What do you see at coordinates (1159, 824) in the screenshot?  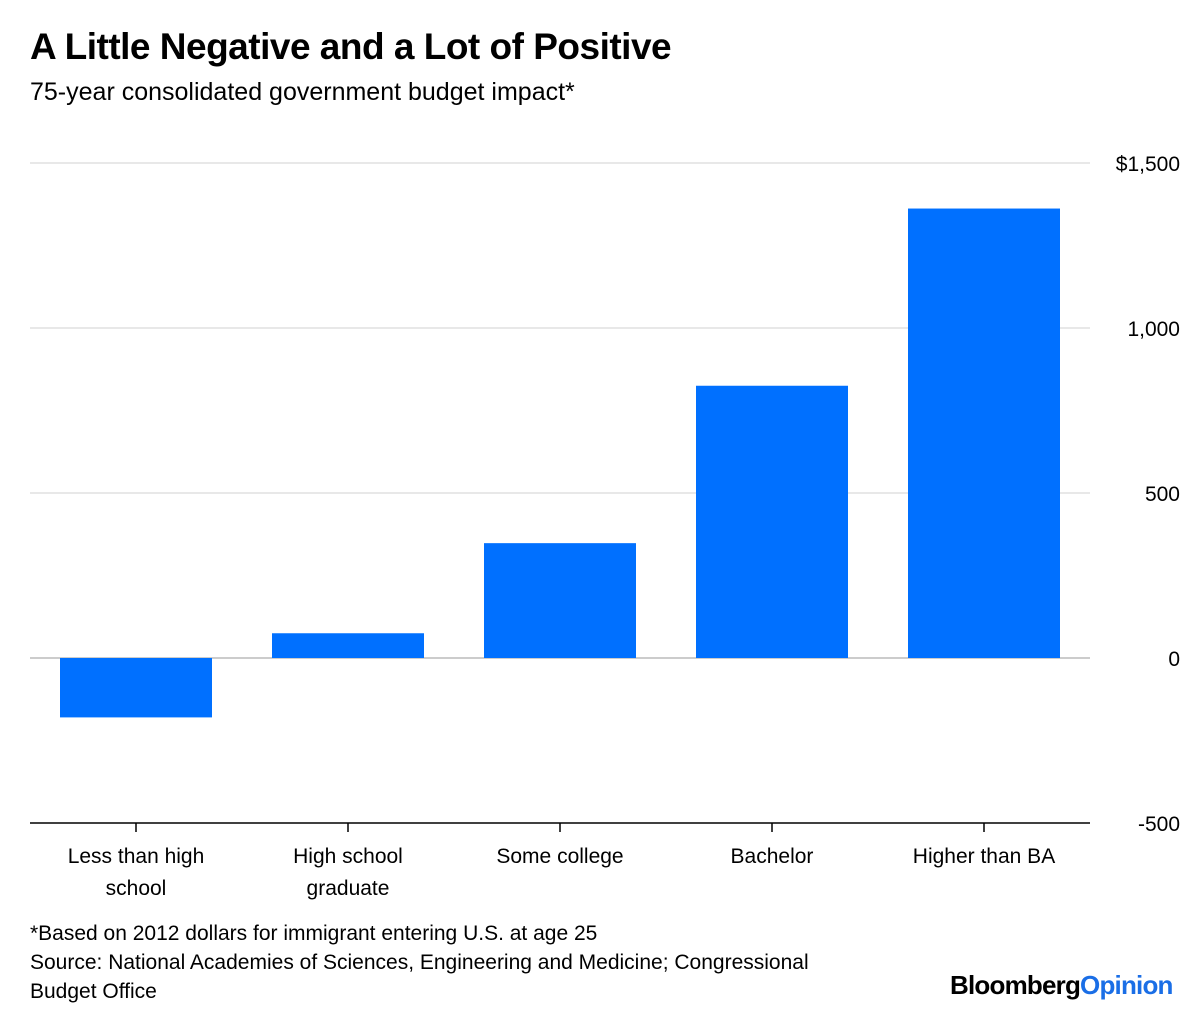 I see `y-tick-label: -500` at bounding box center [1159, 824].